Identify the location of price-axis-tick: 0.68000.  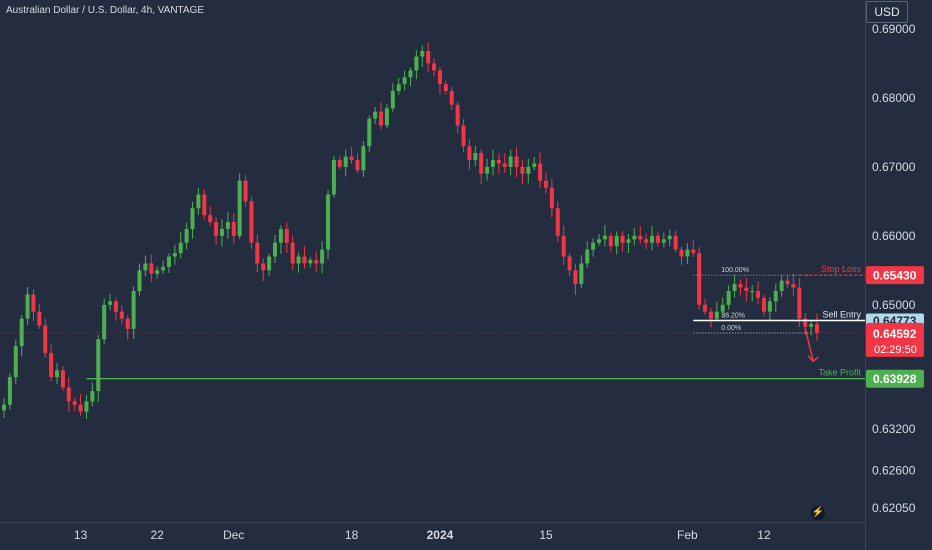
(894, 98).